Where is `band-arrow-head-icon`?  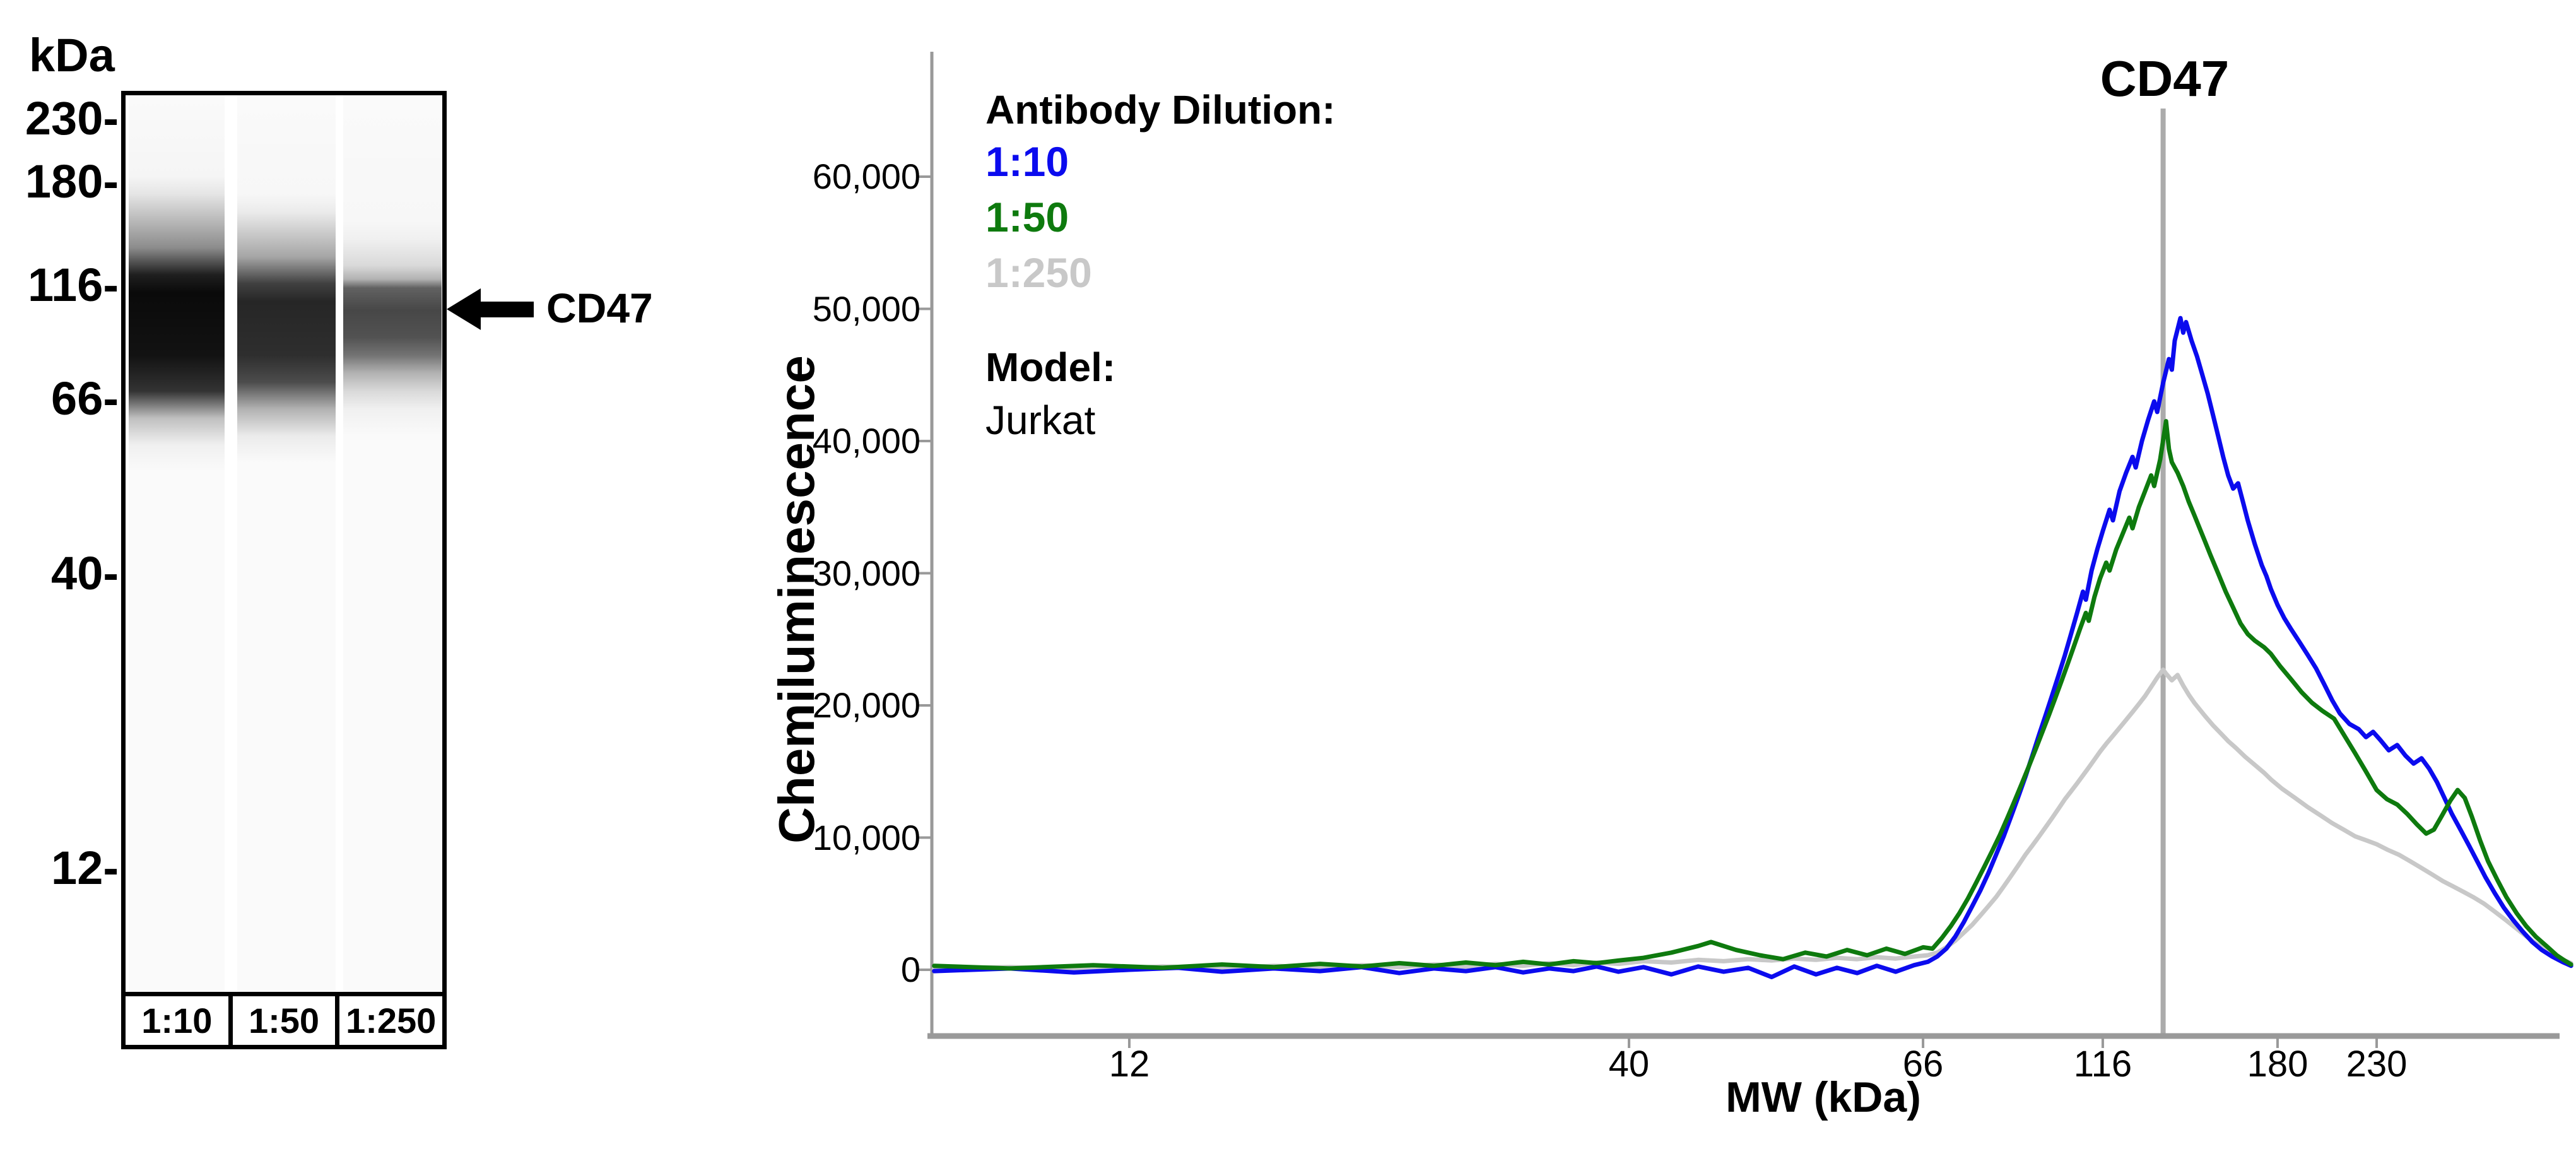 band-arrow-head-icon is located at coordinates (464, 309).